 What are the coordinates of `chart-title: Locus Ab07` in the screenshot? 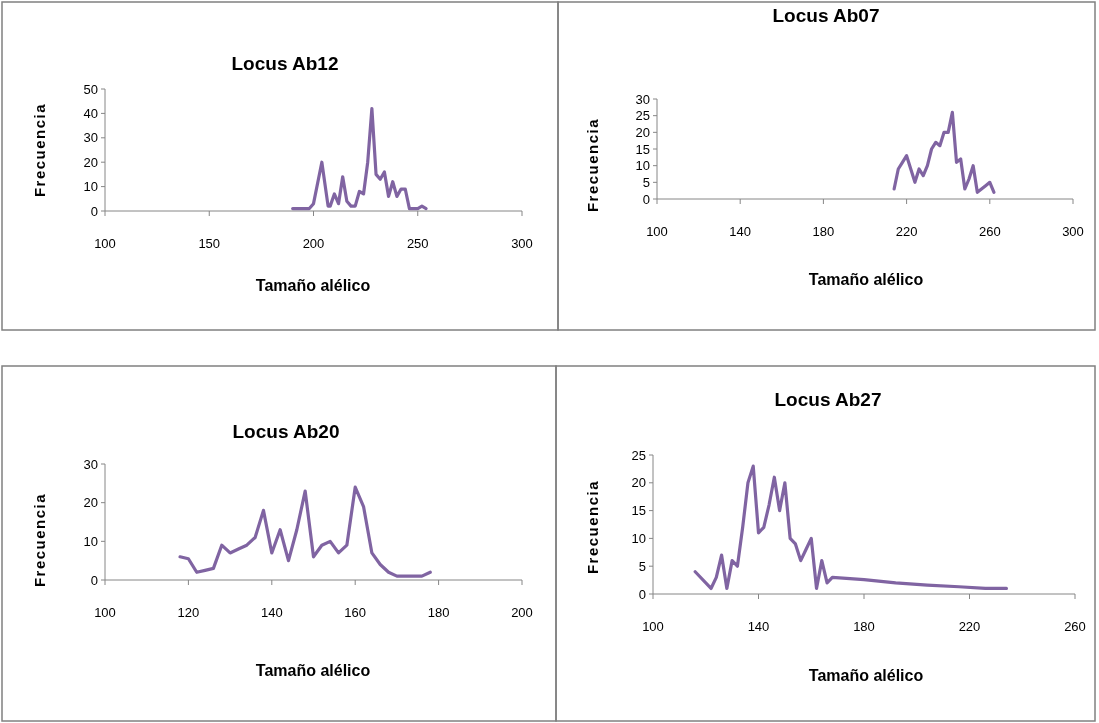 It's located at (826, 15).